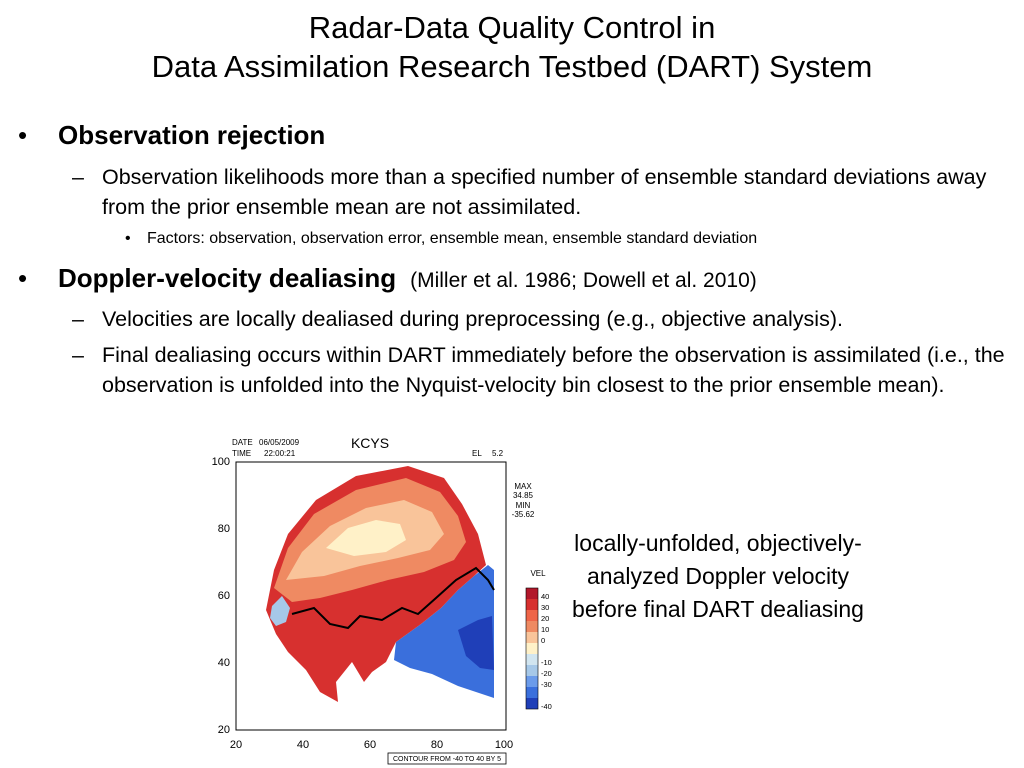 Image resolution: width=1024 pixels, height=768 pixels. I want to click on plot-area, so click(371, 596).